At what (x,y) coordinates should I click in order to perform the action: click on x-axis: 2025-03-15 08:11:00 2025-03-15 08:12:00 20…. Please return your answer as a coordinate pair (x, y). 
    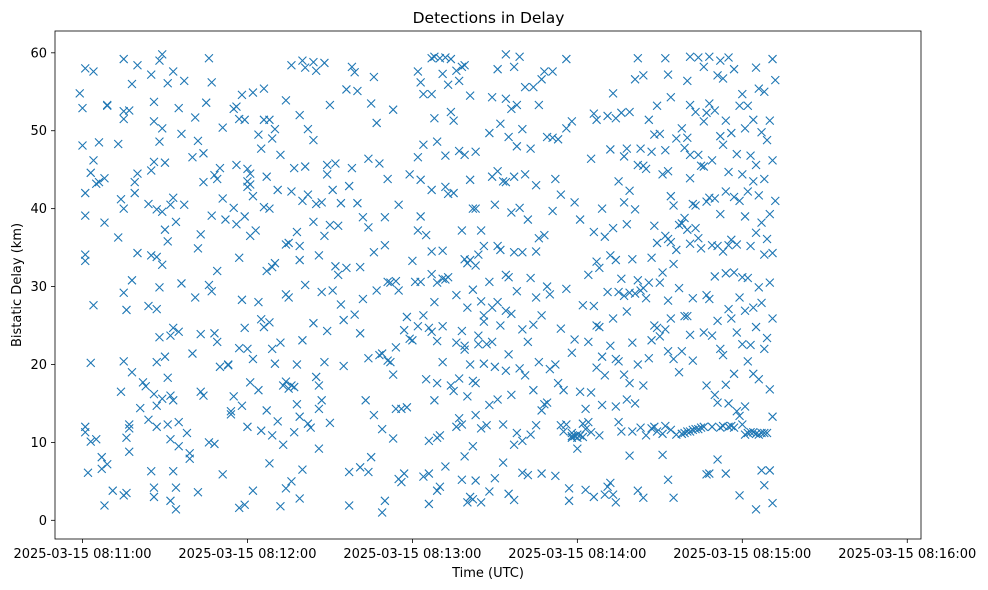
    Looking at the image, I should click on (494, 550).